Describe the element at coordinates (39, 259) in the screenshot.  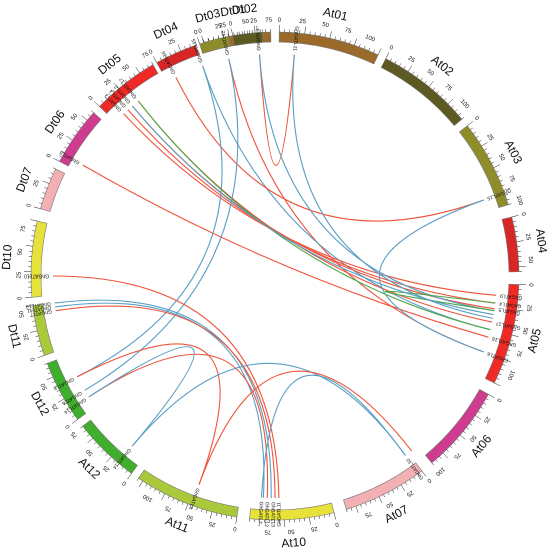
I see `chromosome-dt10` at that location.